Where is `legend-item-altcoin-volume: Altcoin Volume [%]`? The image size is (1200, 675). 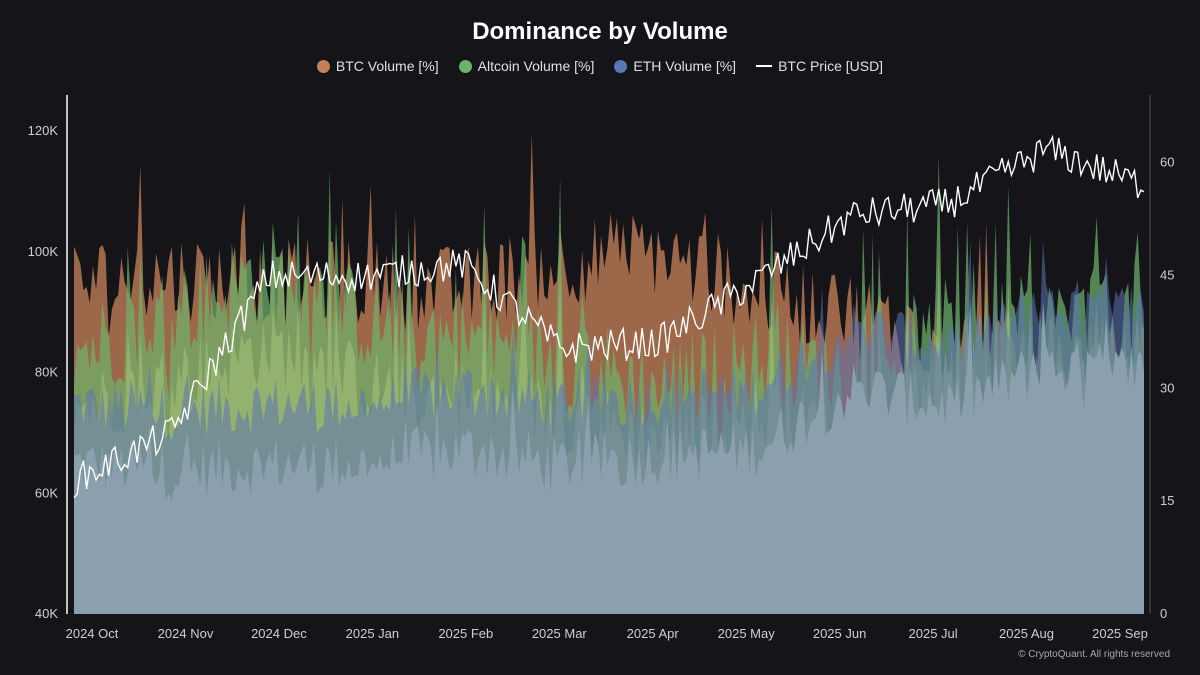 legend-item-altcoin-volume: Altcoin Volume [%] is located at coordinates (526, 66).